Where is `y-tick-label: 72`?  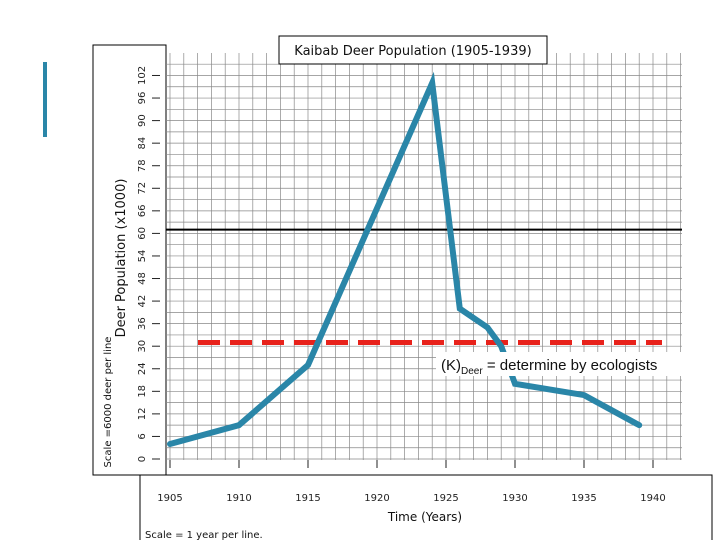
y-tick-label: 72 is located at coordinates (142, 188).